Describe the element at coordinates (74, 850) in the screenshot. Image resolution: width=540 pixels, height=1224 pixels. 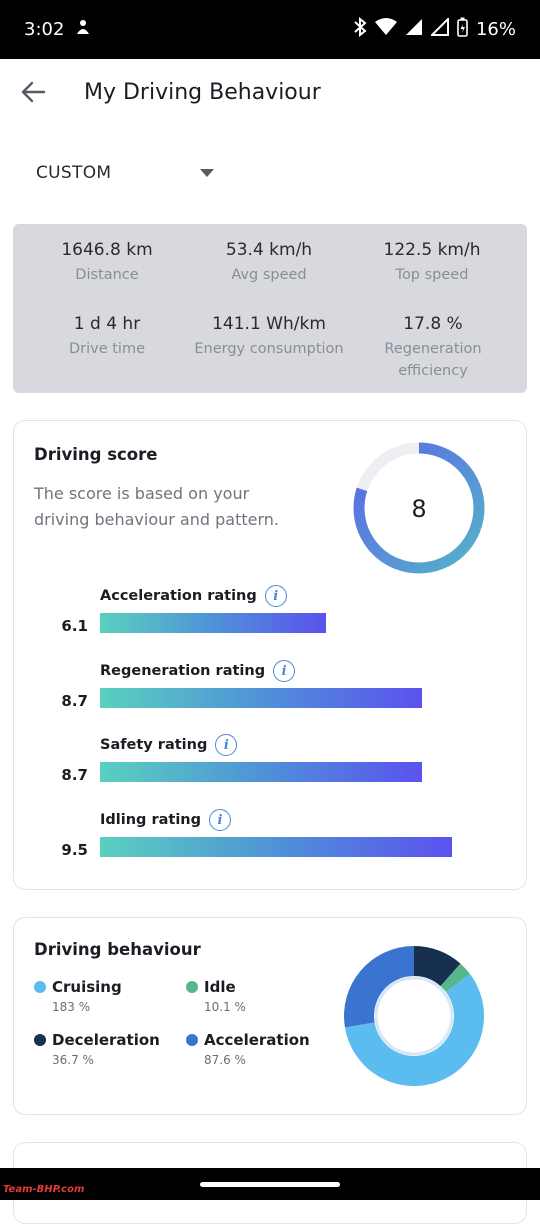
I see `rating-value: 9.5` at that location.